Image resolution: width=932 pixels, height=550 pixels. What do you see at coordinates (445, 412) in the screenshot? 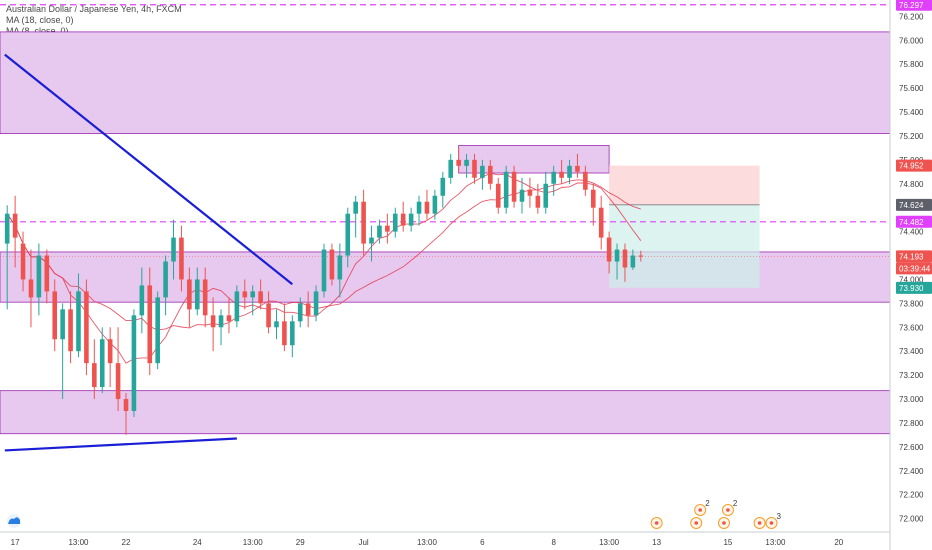
I see `zone-rect` at bounding box center [445, 412].